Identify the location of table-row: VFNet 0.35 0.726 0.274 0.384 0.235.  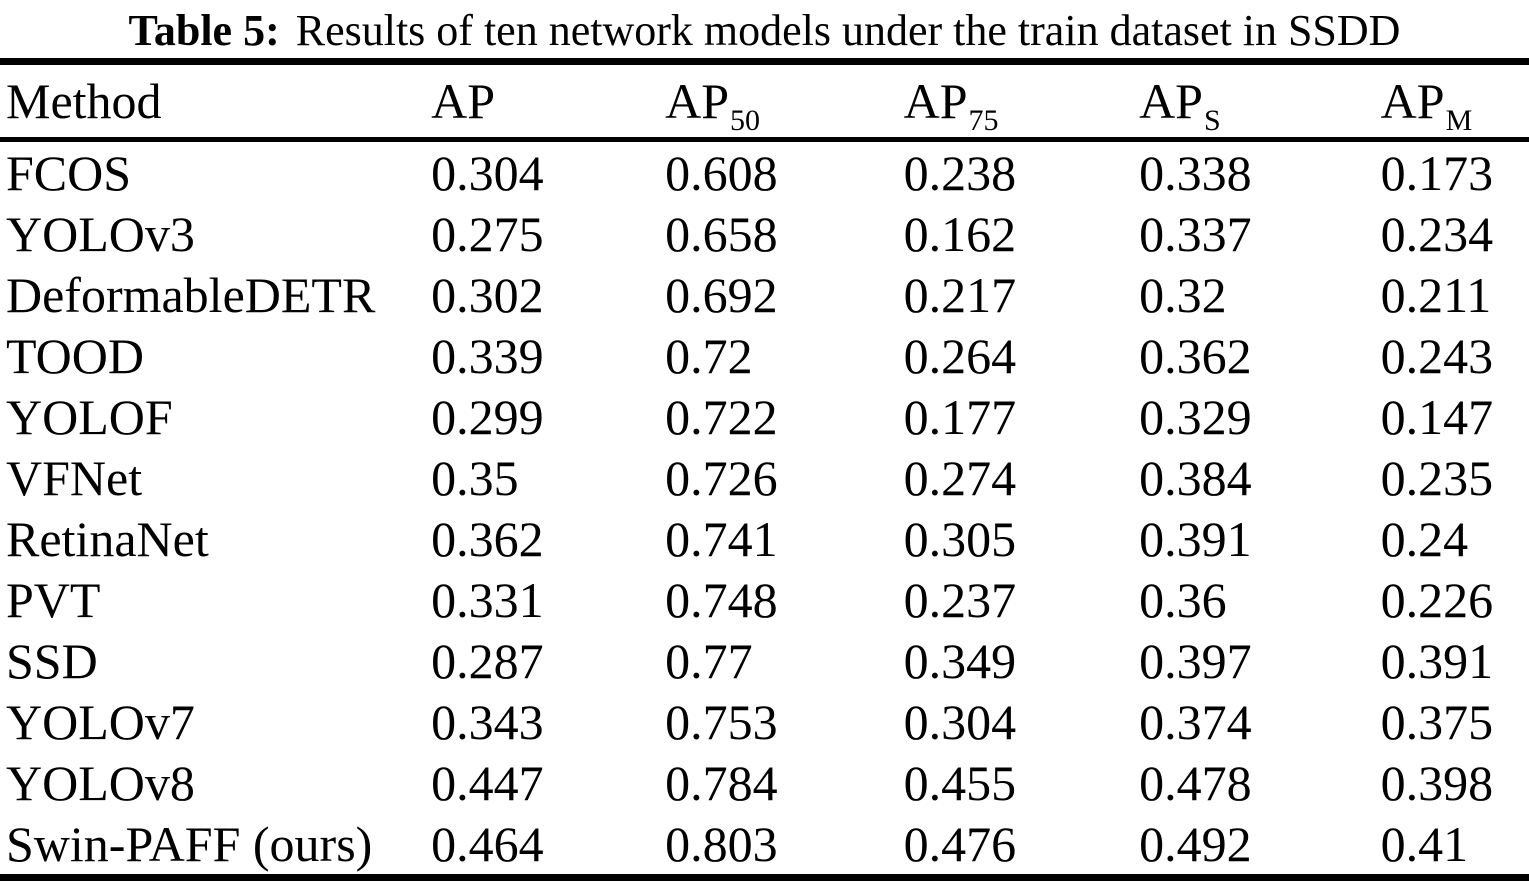
(764, 477).